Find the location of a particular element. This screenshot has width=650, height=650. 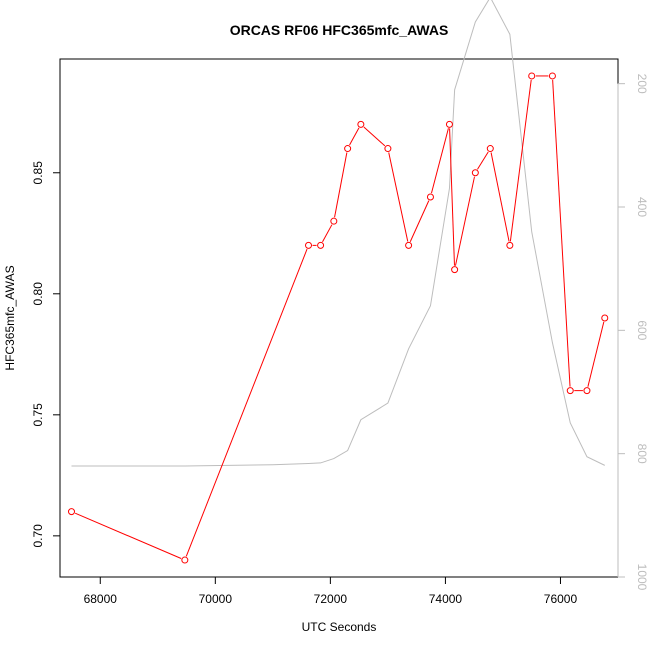

x-tick-label: 68000 is located at coordinates (101, 599).